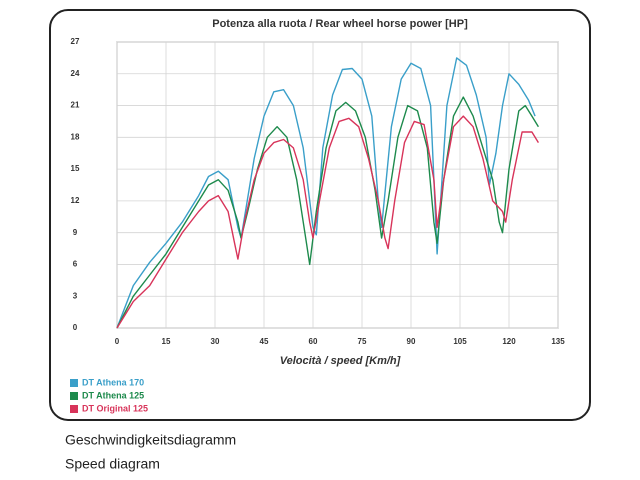 The height and width of the screenshot is (480, 640). Describe the element at coordinates (75, 200) in the screenshot. I see `y-tick-label: 12` at that location.